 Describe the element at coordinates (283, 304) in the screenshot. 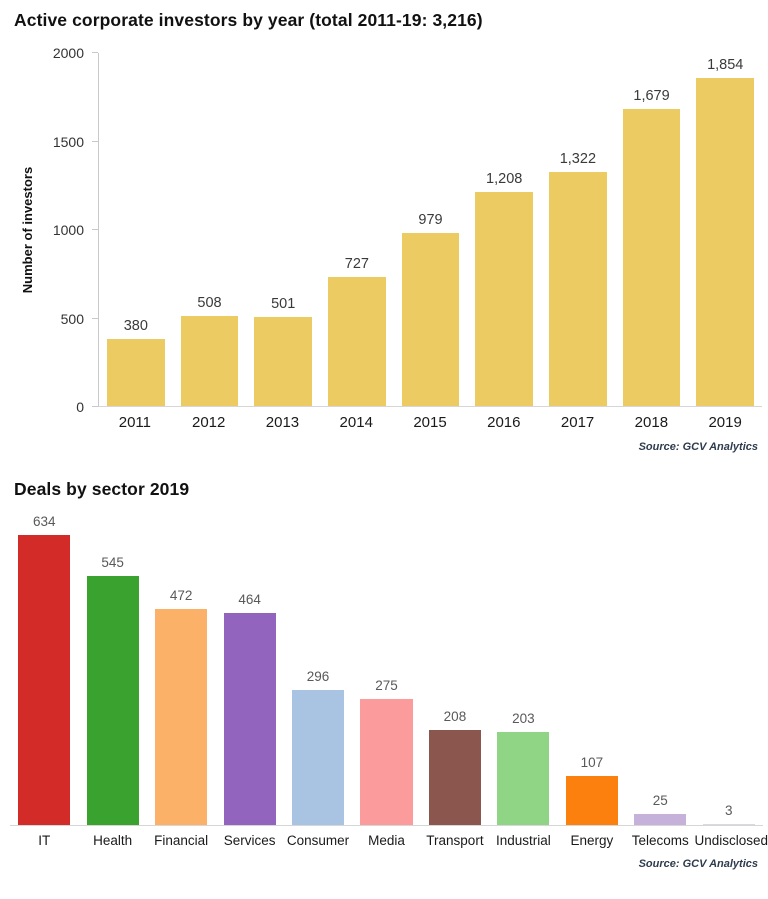

I see `bar-value-label: 501` at that location.